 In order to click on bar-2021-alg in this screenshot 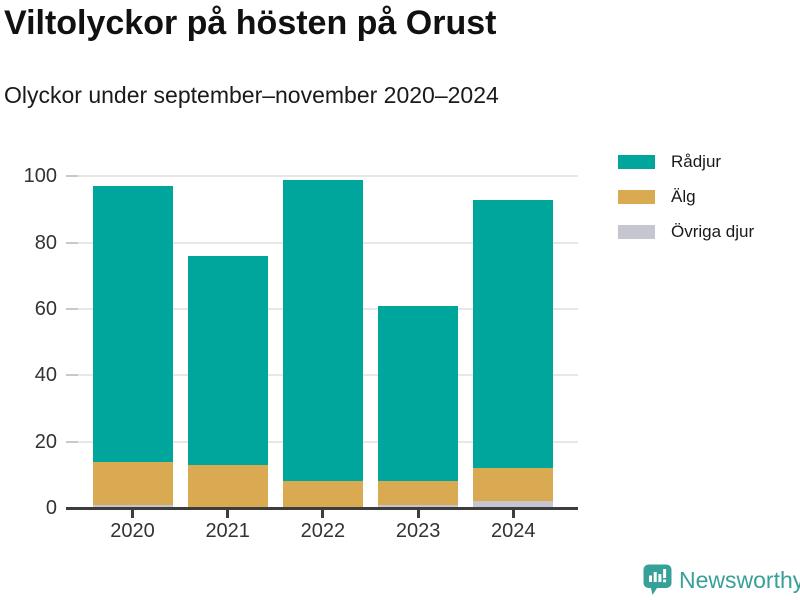, I will do `click(227, 486)`.